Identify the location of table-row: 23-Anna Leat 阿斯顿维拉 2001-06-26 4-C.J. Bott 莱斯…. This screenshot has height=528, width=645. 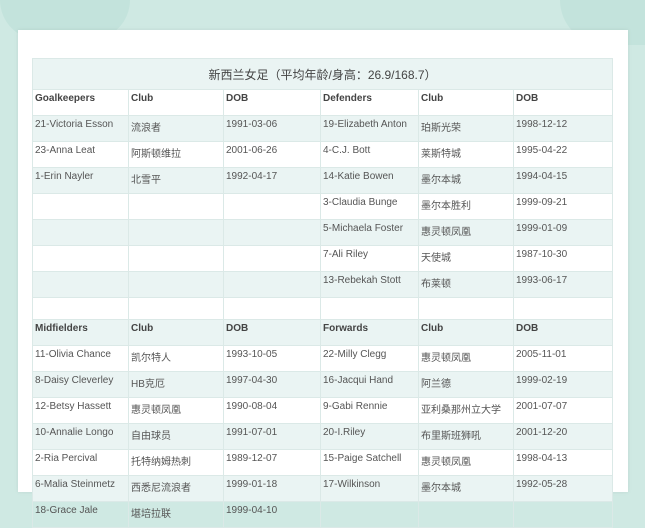
(323, 154).